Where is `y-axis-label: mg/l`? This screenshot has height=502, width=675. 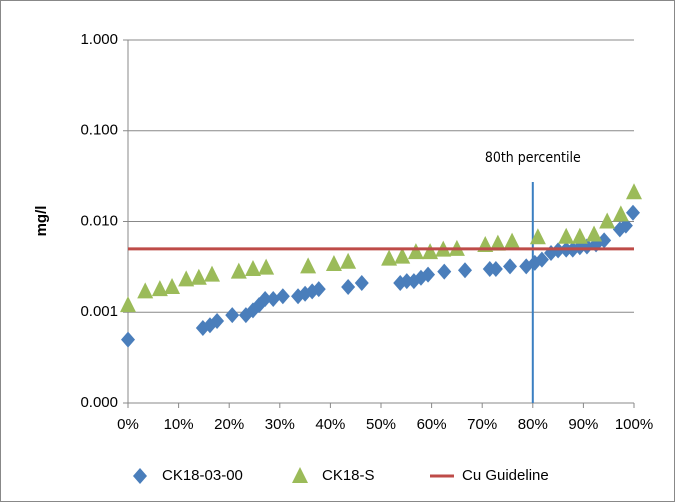
y-axis-label: mg/l is located at coordinates (41, 221).